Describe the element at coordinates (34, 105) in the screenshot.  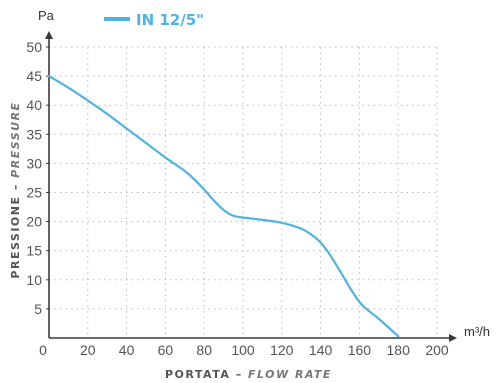
I see `y-tick-label: 40` at that location.